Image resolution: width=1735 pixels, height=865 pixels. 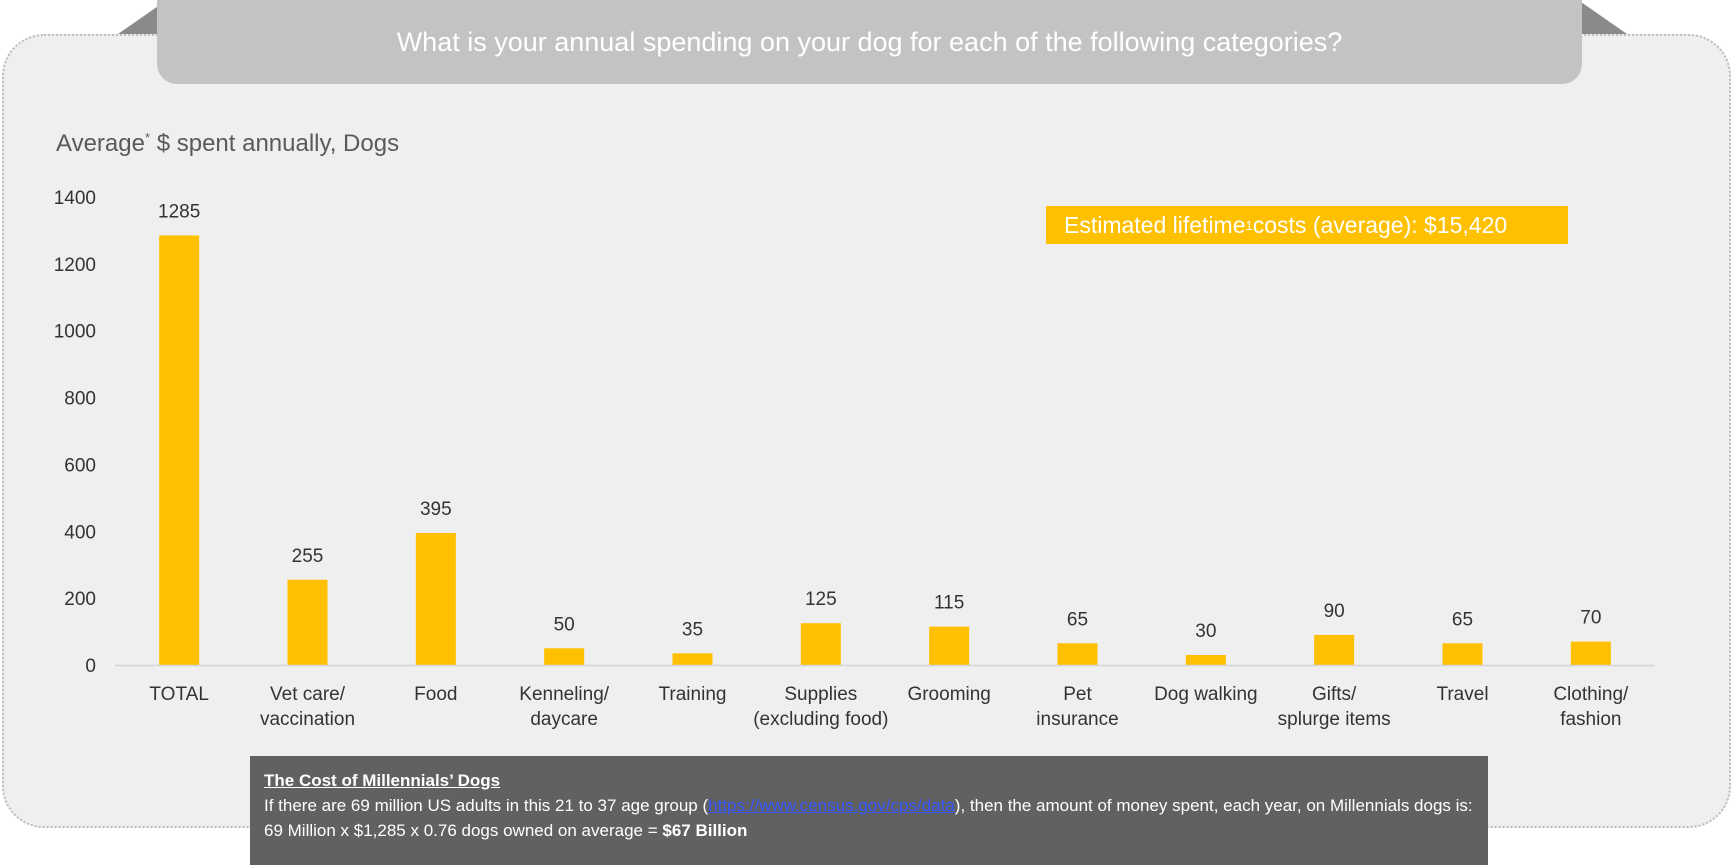 What do you see at coordinates (831, 805) in the screenshot?
I see `census-link: https://www.census.gov/cps/data` at bounding box center [831, 805].